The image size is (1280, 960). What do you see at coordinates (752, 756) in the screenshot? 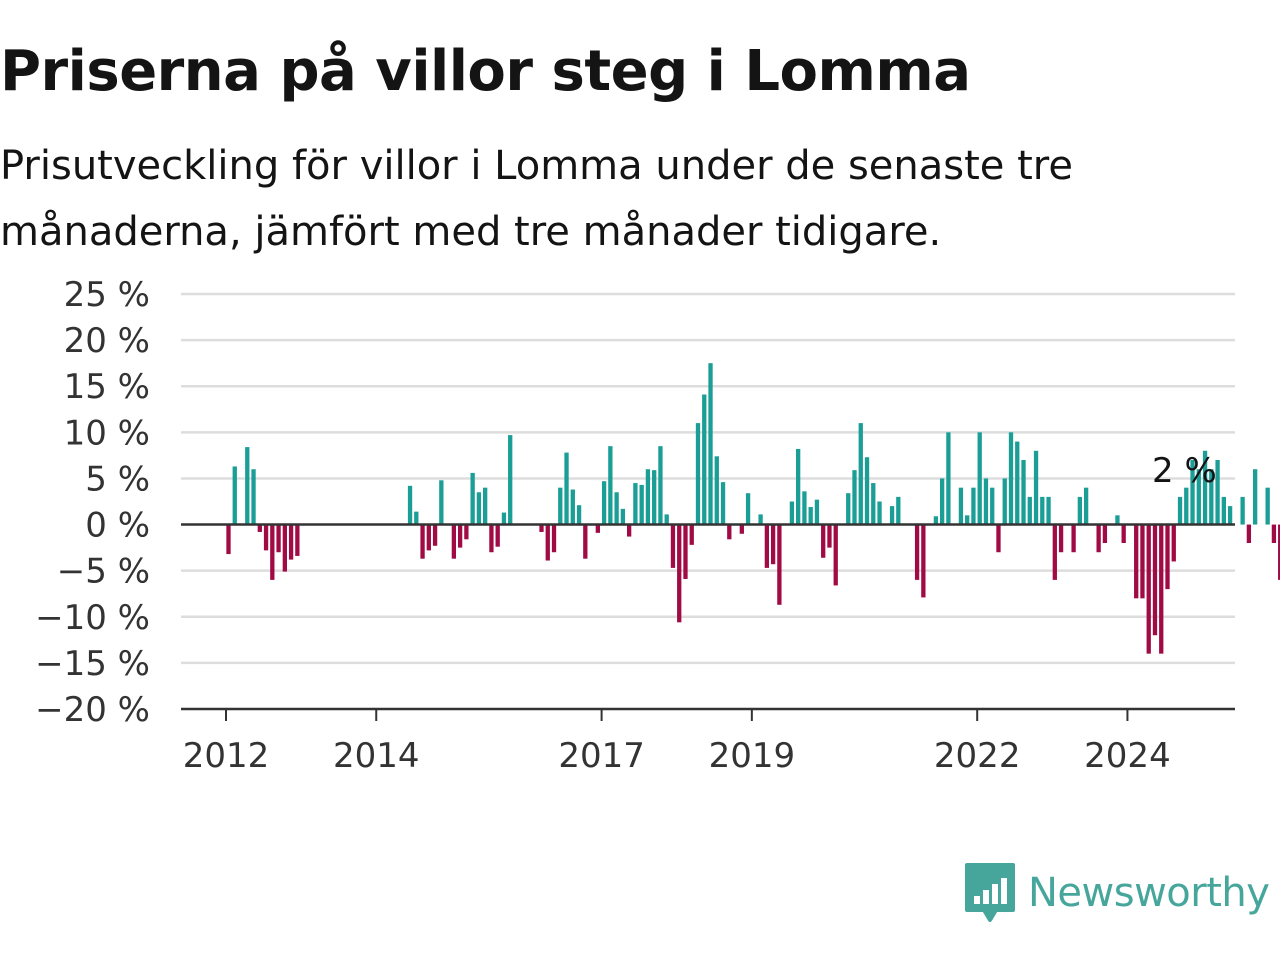
I see `x-tick-label: 2019` at bounding box center [752, 756].